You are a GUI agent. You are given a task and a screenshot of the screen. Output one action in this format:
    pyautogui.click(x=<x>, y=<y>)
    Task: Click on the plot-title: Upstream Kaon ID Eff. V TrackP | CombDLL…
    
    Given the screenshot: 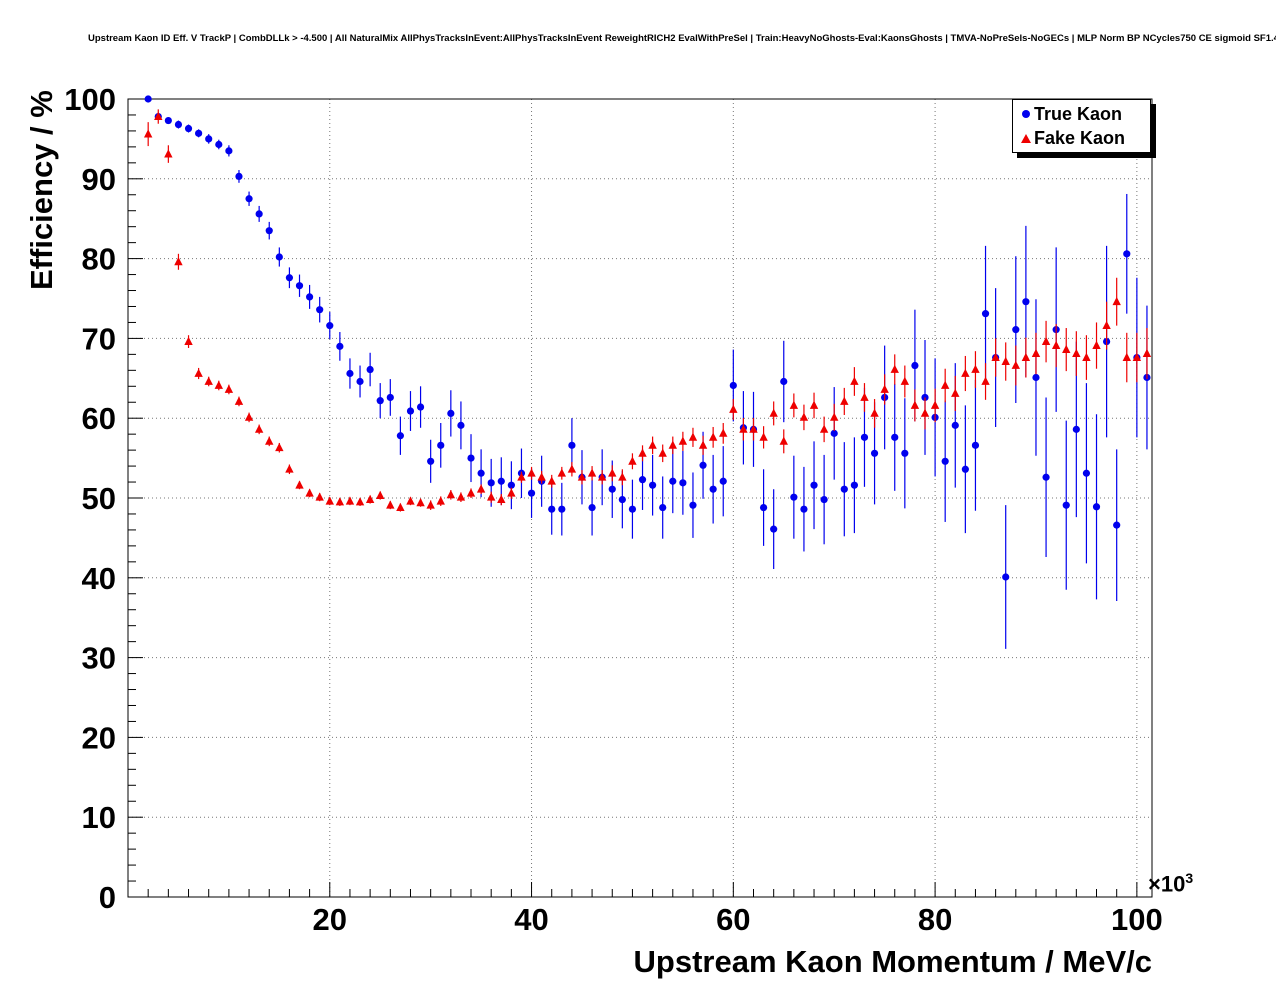 What is the action you would take?
    pyautogui.click(x=682, y=38)
    